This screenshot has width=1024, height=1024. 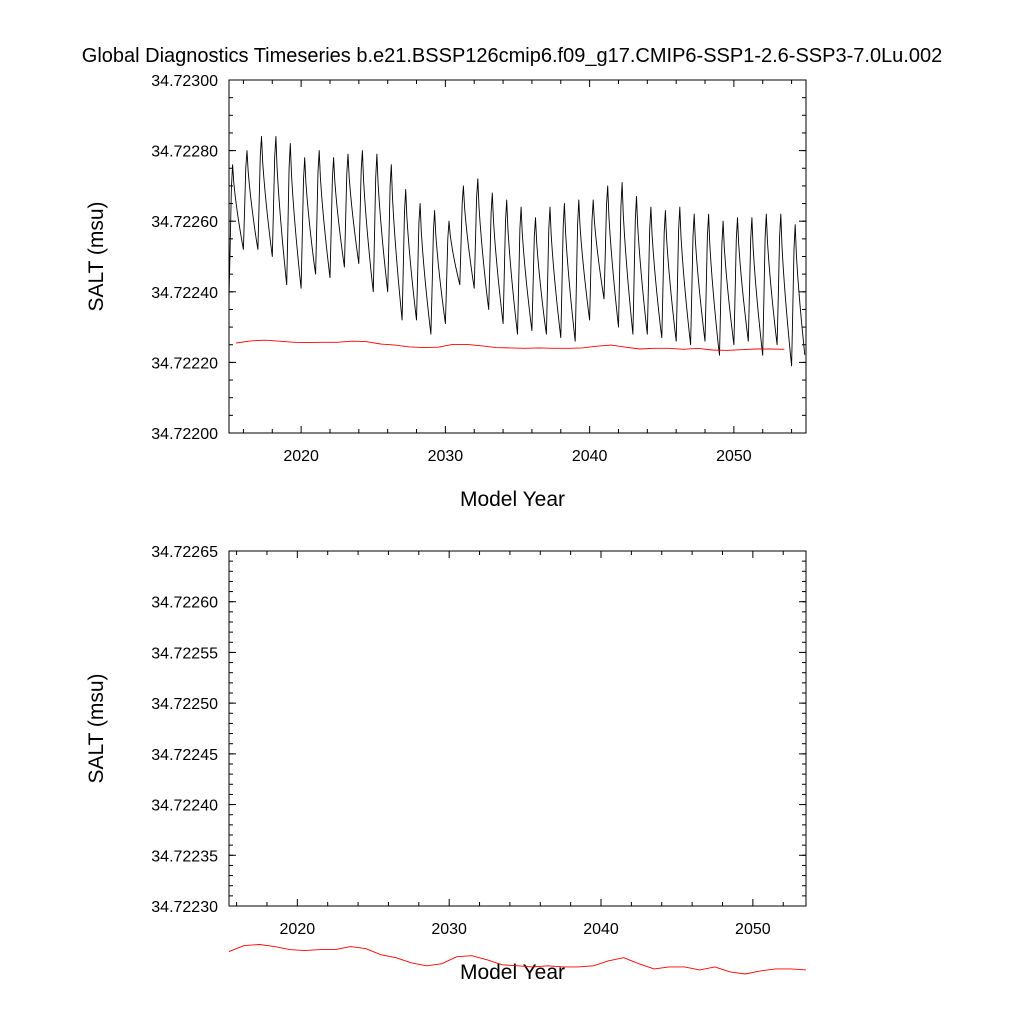 I want to click on y-tick-label: 34.72280, so click(x=184, y=152).